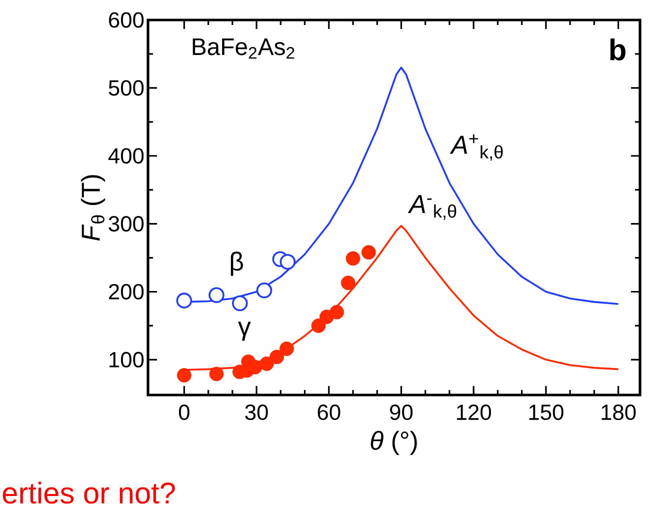  Describe the element at coordinates (619, 412) in the screenshot. I see `x-tick-label: 180` at that location.